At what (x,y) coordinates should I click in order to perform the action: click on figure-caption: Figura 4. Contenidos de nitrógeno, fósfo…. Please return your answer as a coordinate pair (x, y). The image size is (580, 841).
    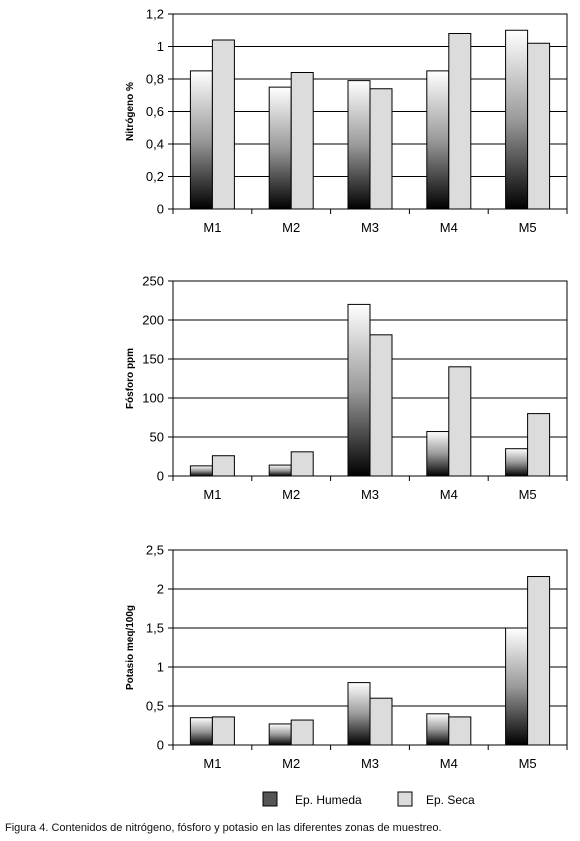
    Looking at the image, I should click on (223, 828).